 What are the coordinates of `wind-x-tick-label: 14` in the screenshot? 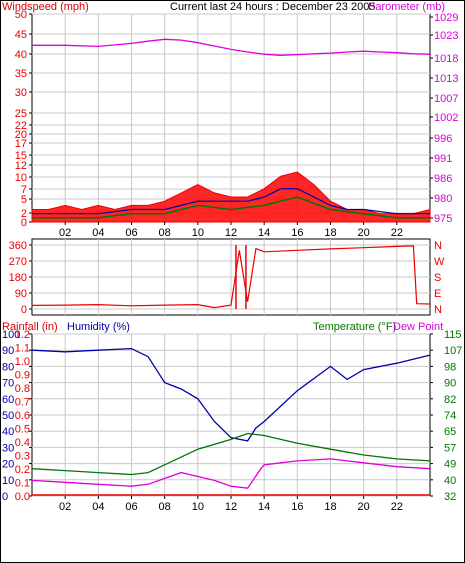 It's located at (264, 233).